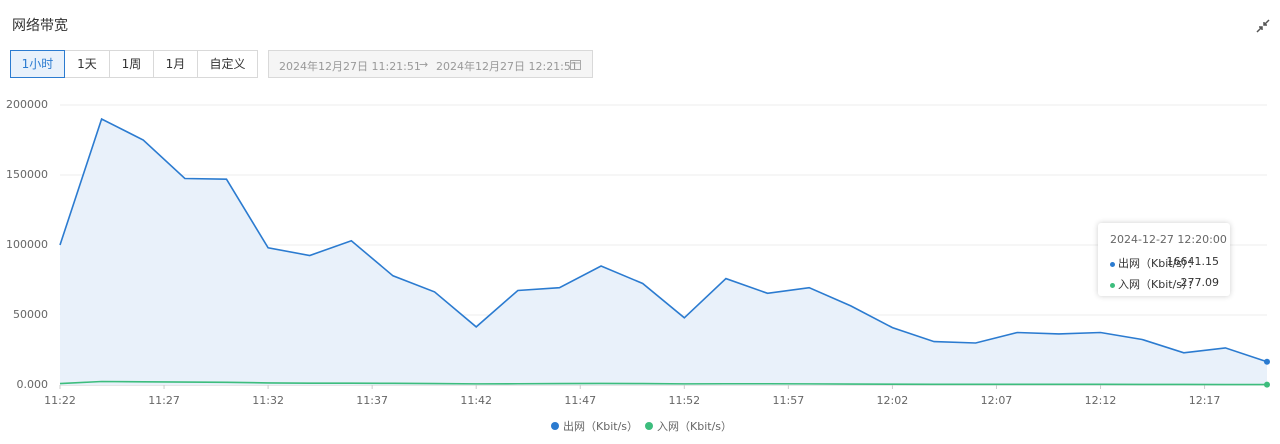 The width and height of the screenshot is (1280, 444). I want to click on tooltip-title: 2024-12-27 12:20:00, so click(1168, 239).